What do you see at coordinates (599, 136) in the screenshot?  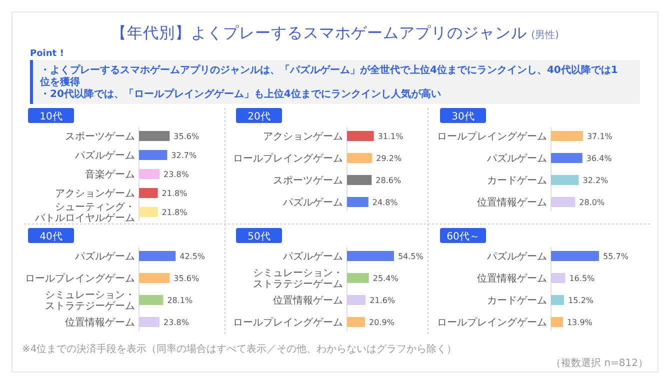 I see `data-label: 37.1%` at bounding box center [599, 136].